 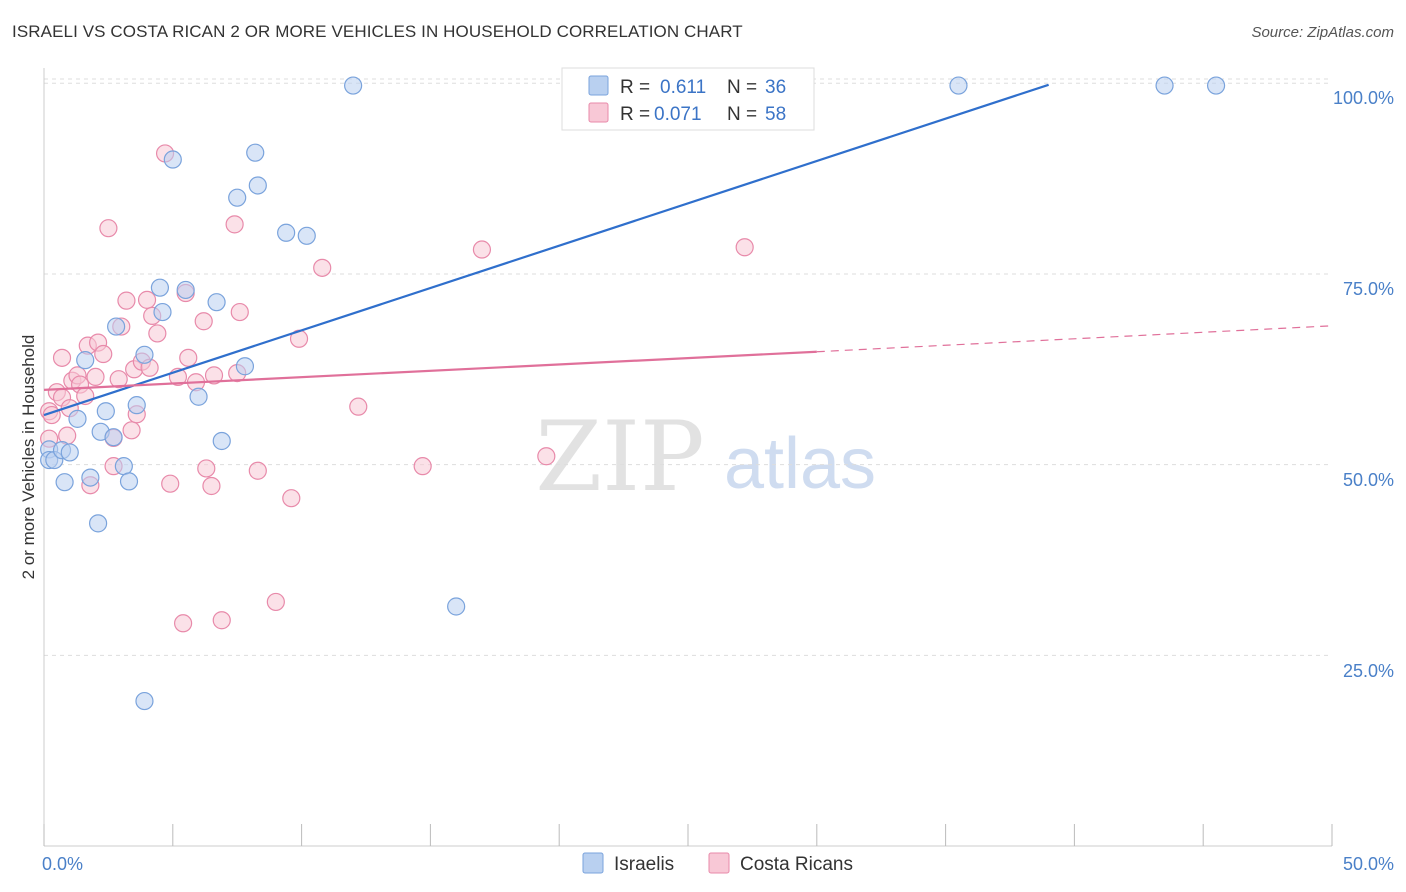 I want to click on bottom-legend: Israelis Costa Ricans, so click(x=717, y=863).